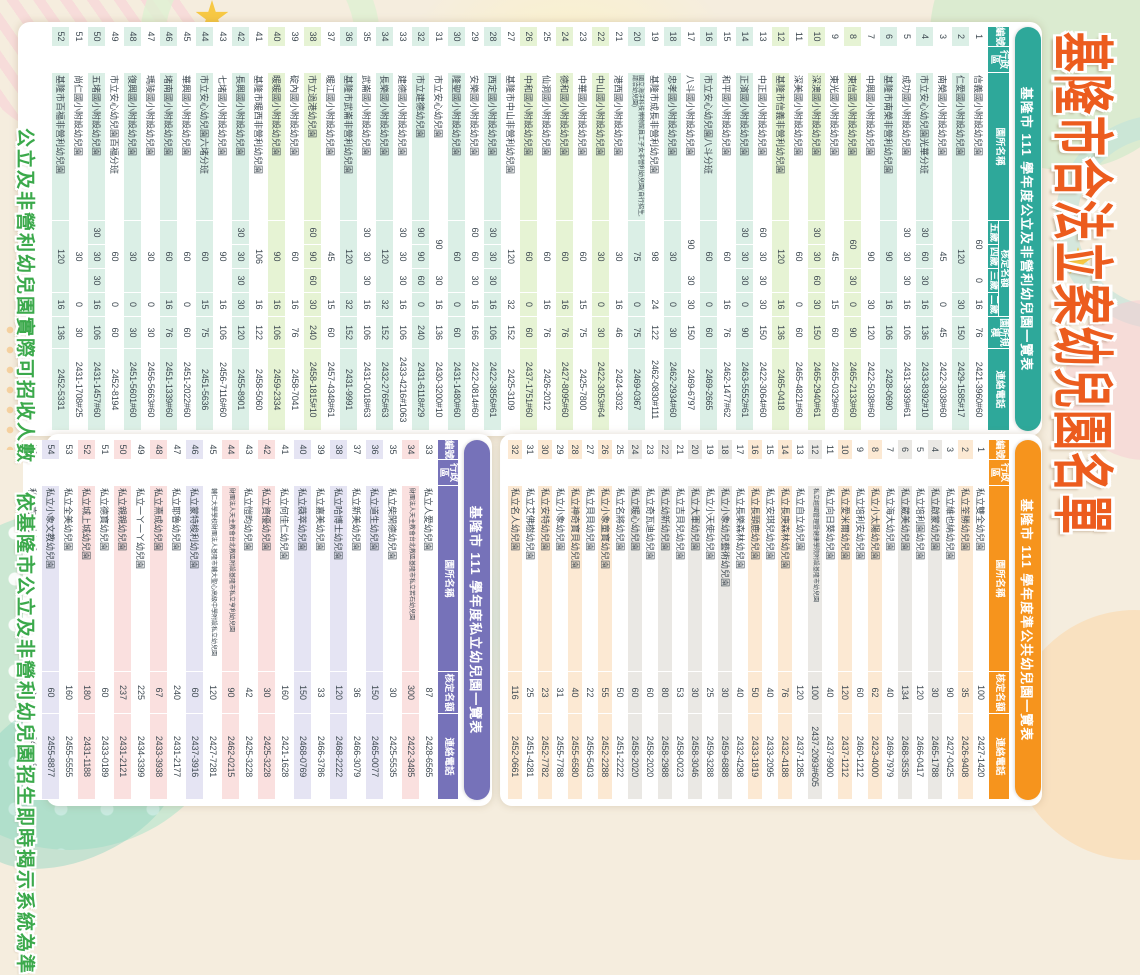  Describe the element at coordinates (845, 620) in the screenshot. I see `table-row: 10 私立愛米爾幼兒園 120 2437-1212` at that location.